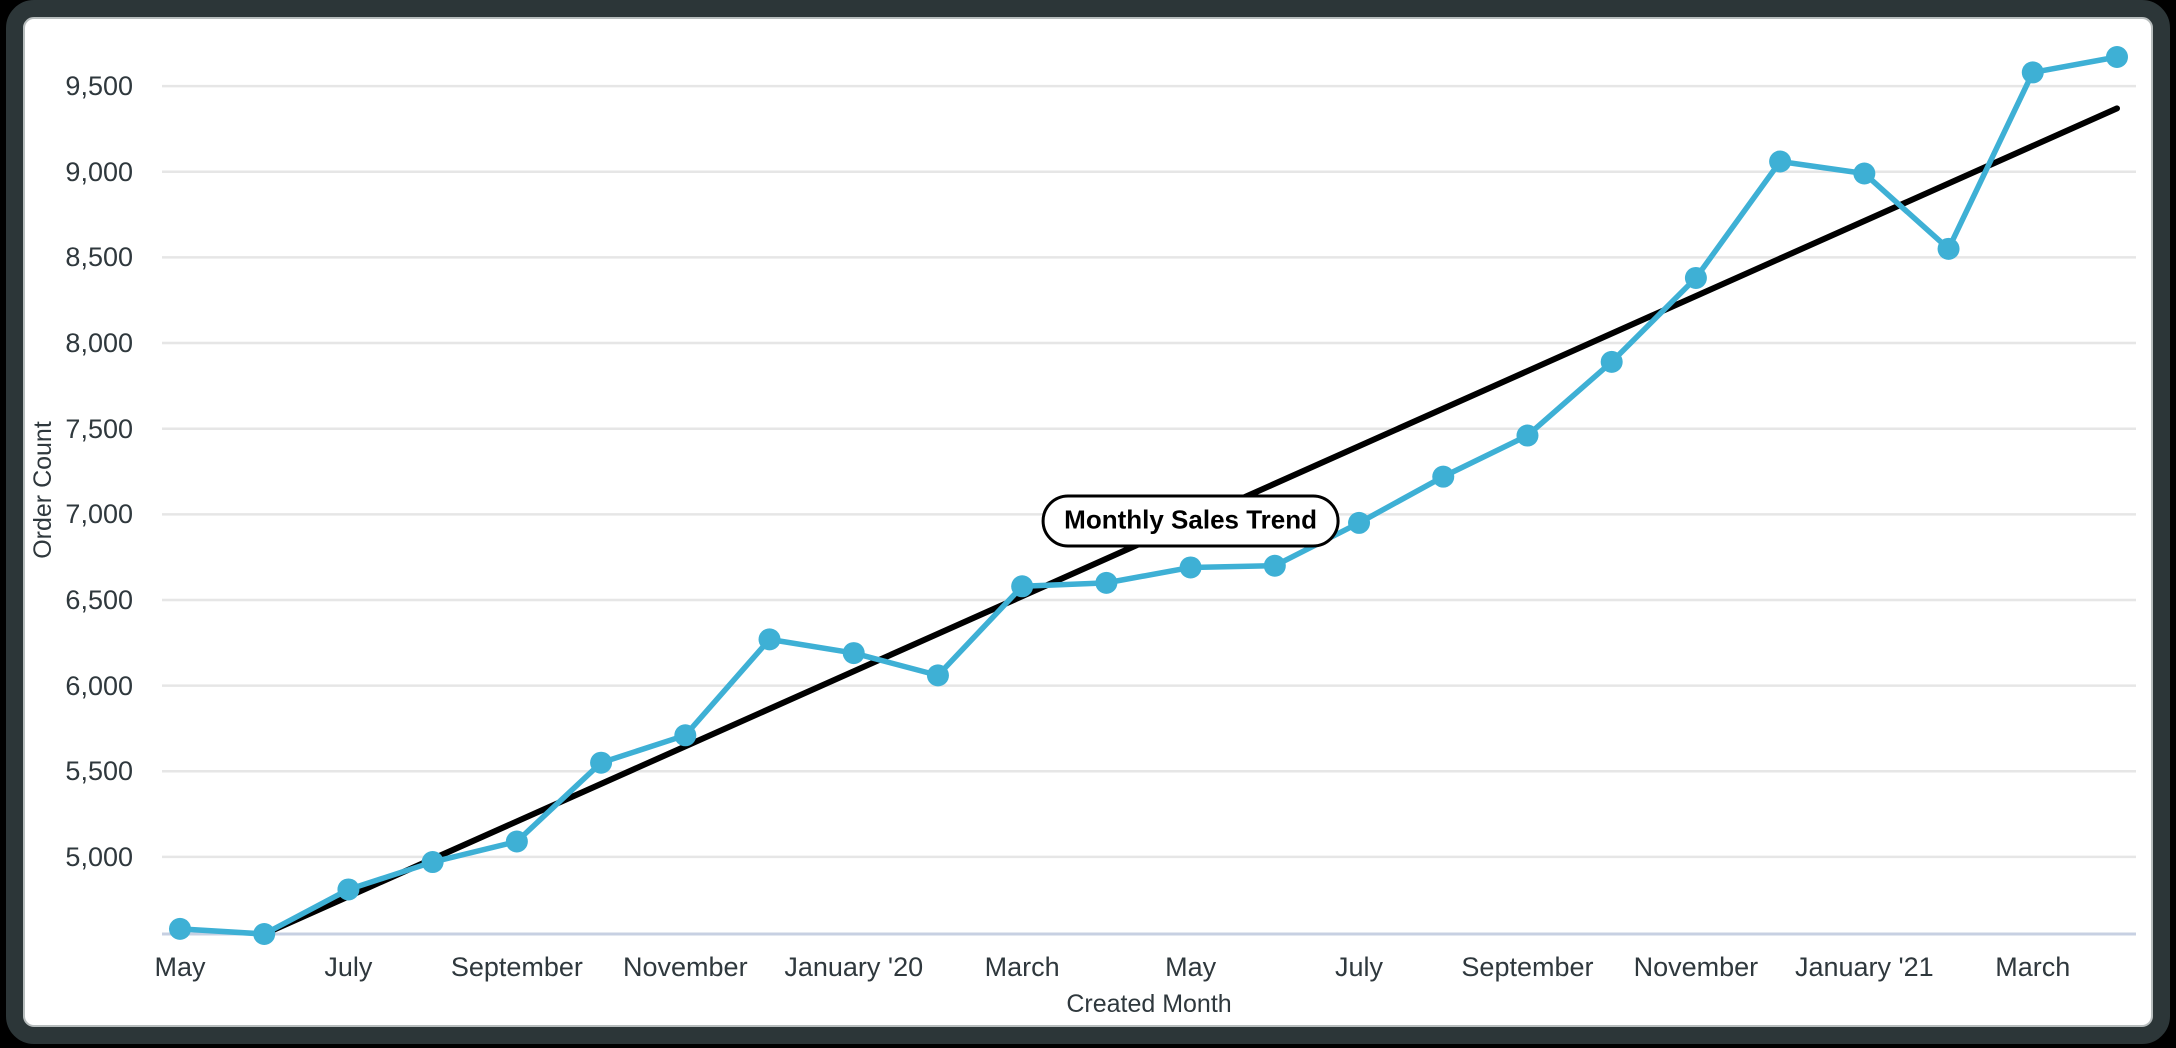  Describe the element at coordinates (1864, 967) in the screenshot. I see `x-tick-label: January '21` at that location.